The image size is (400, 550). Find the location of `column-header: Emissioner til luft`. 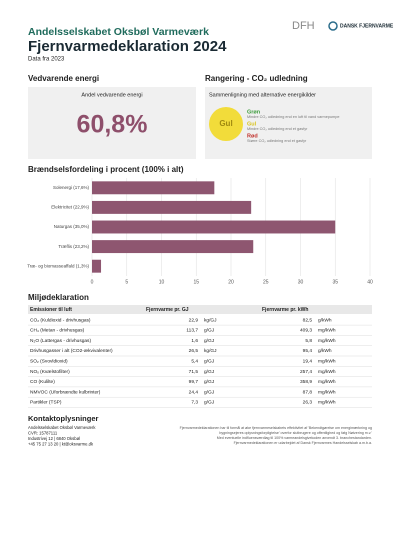

column-header: Emissioner til luft is located at coordinates (51, 310).